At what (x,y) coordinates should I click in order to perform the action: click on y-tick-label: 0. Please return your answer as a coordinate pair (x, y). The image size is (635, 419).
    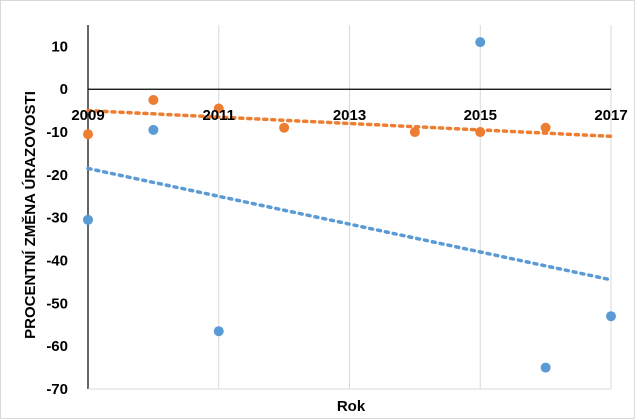
    Looking at the image, I should click on (64, 89).